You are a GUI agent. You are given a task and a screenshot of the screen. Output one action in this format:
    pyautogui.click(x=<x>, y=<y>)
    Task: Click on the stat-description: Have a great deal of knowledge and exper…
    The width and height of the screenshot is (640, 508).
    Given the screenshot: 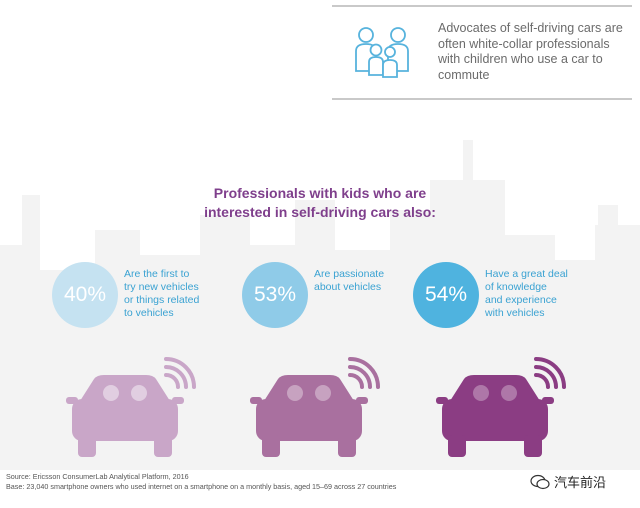 What is the action you would take?
    pyautogui.click(x=550, y=294)
    